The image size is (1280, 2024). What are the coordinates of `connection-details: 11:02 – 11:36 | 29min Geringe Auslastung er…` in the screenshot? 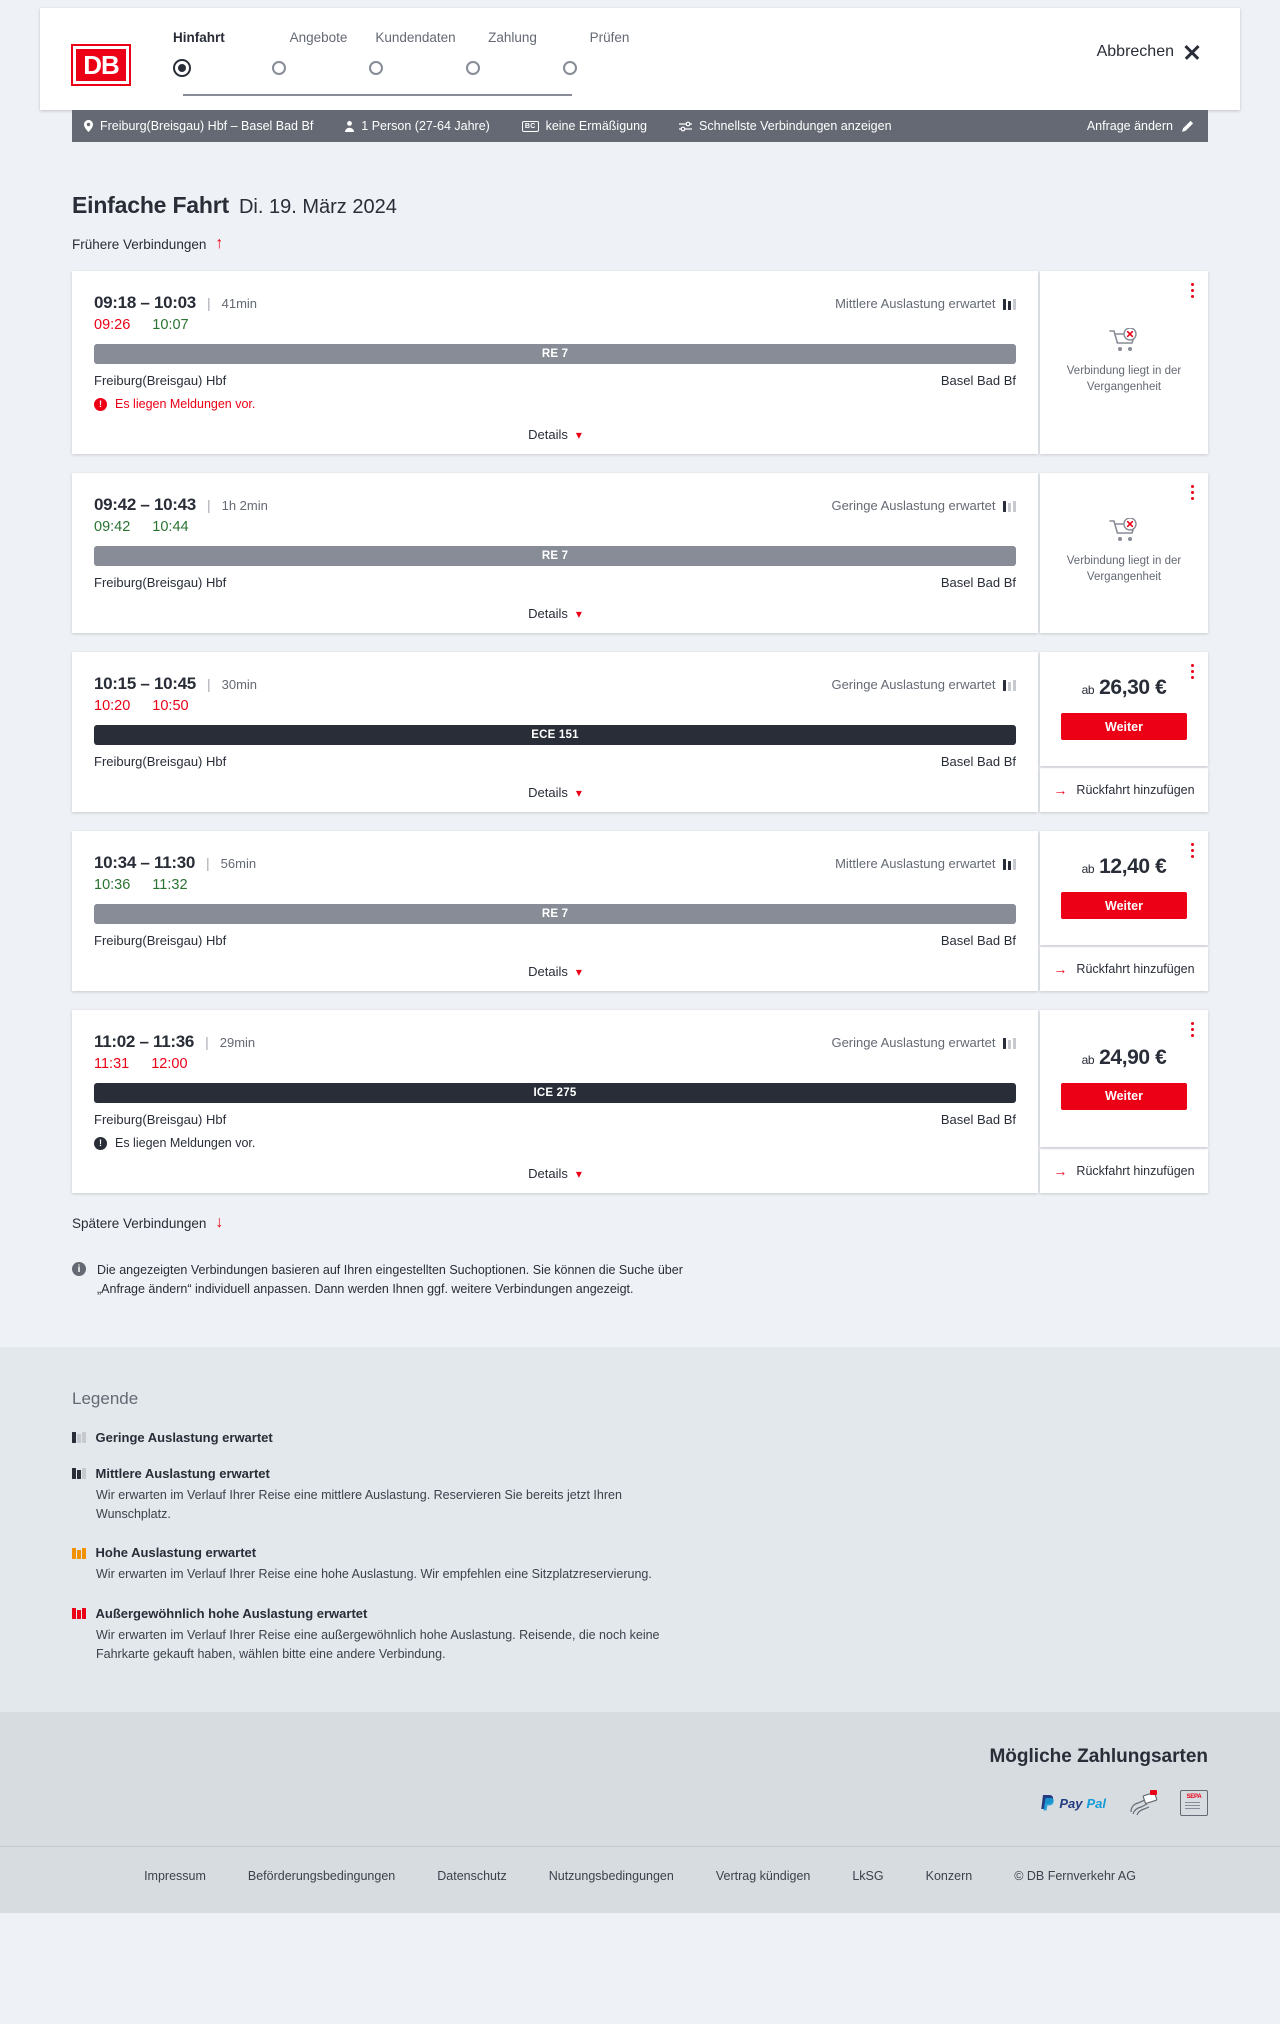 It's located at (555, 1101).